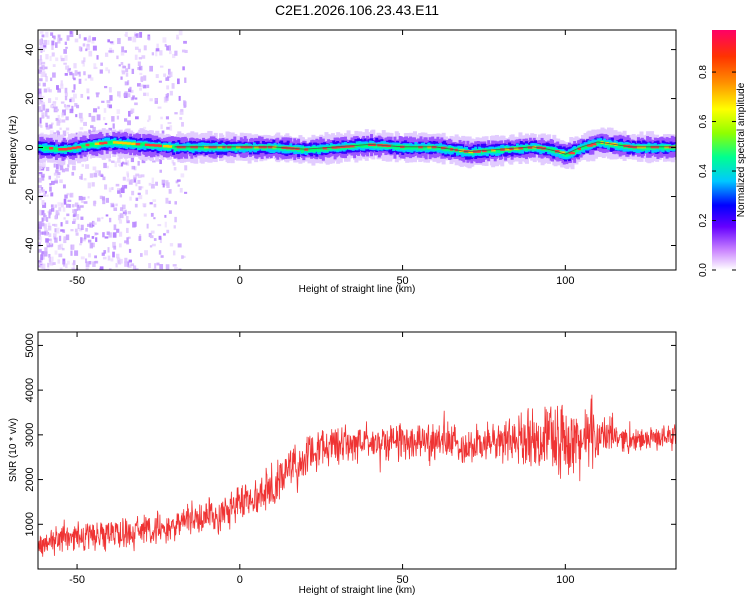  I want to click on y-tick-label: -40, so click(30, 246).